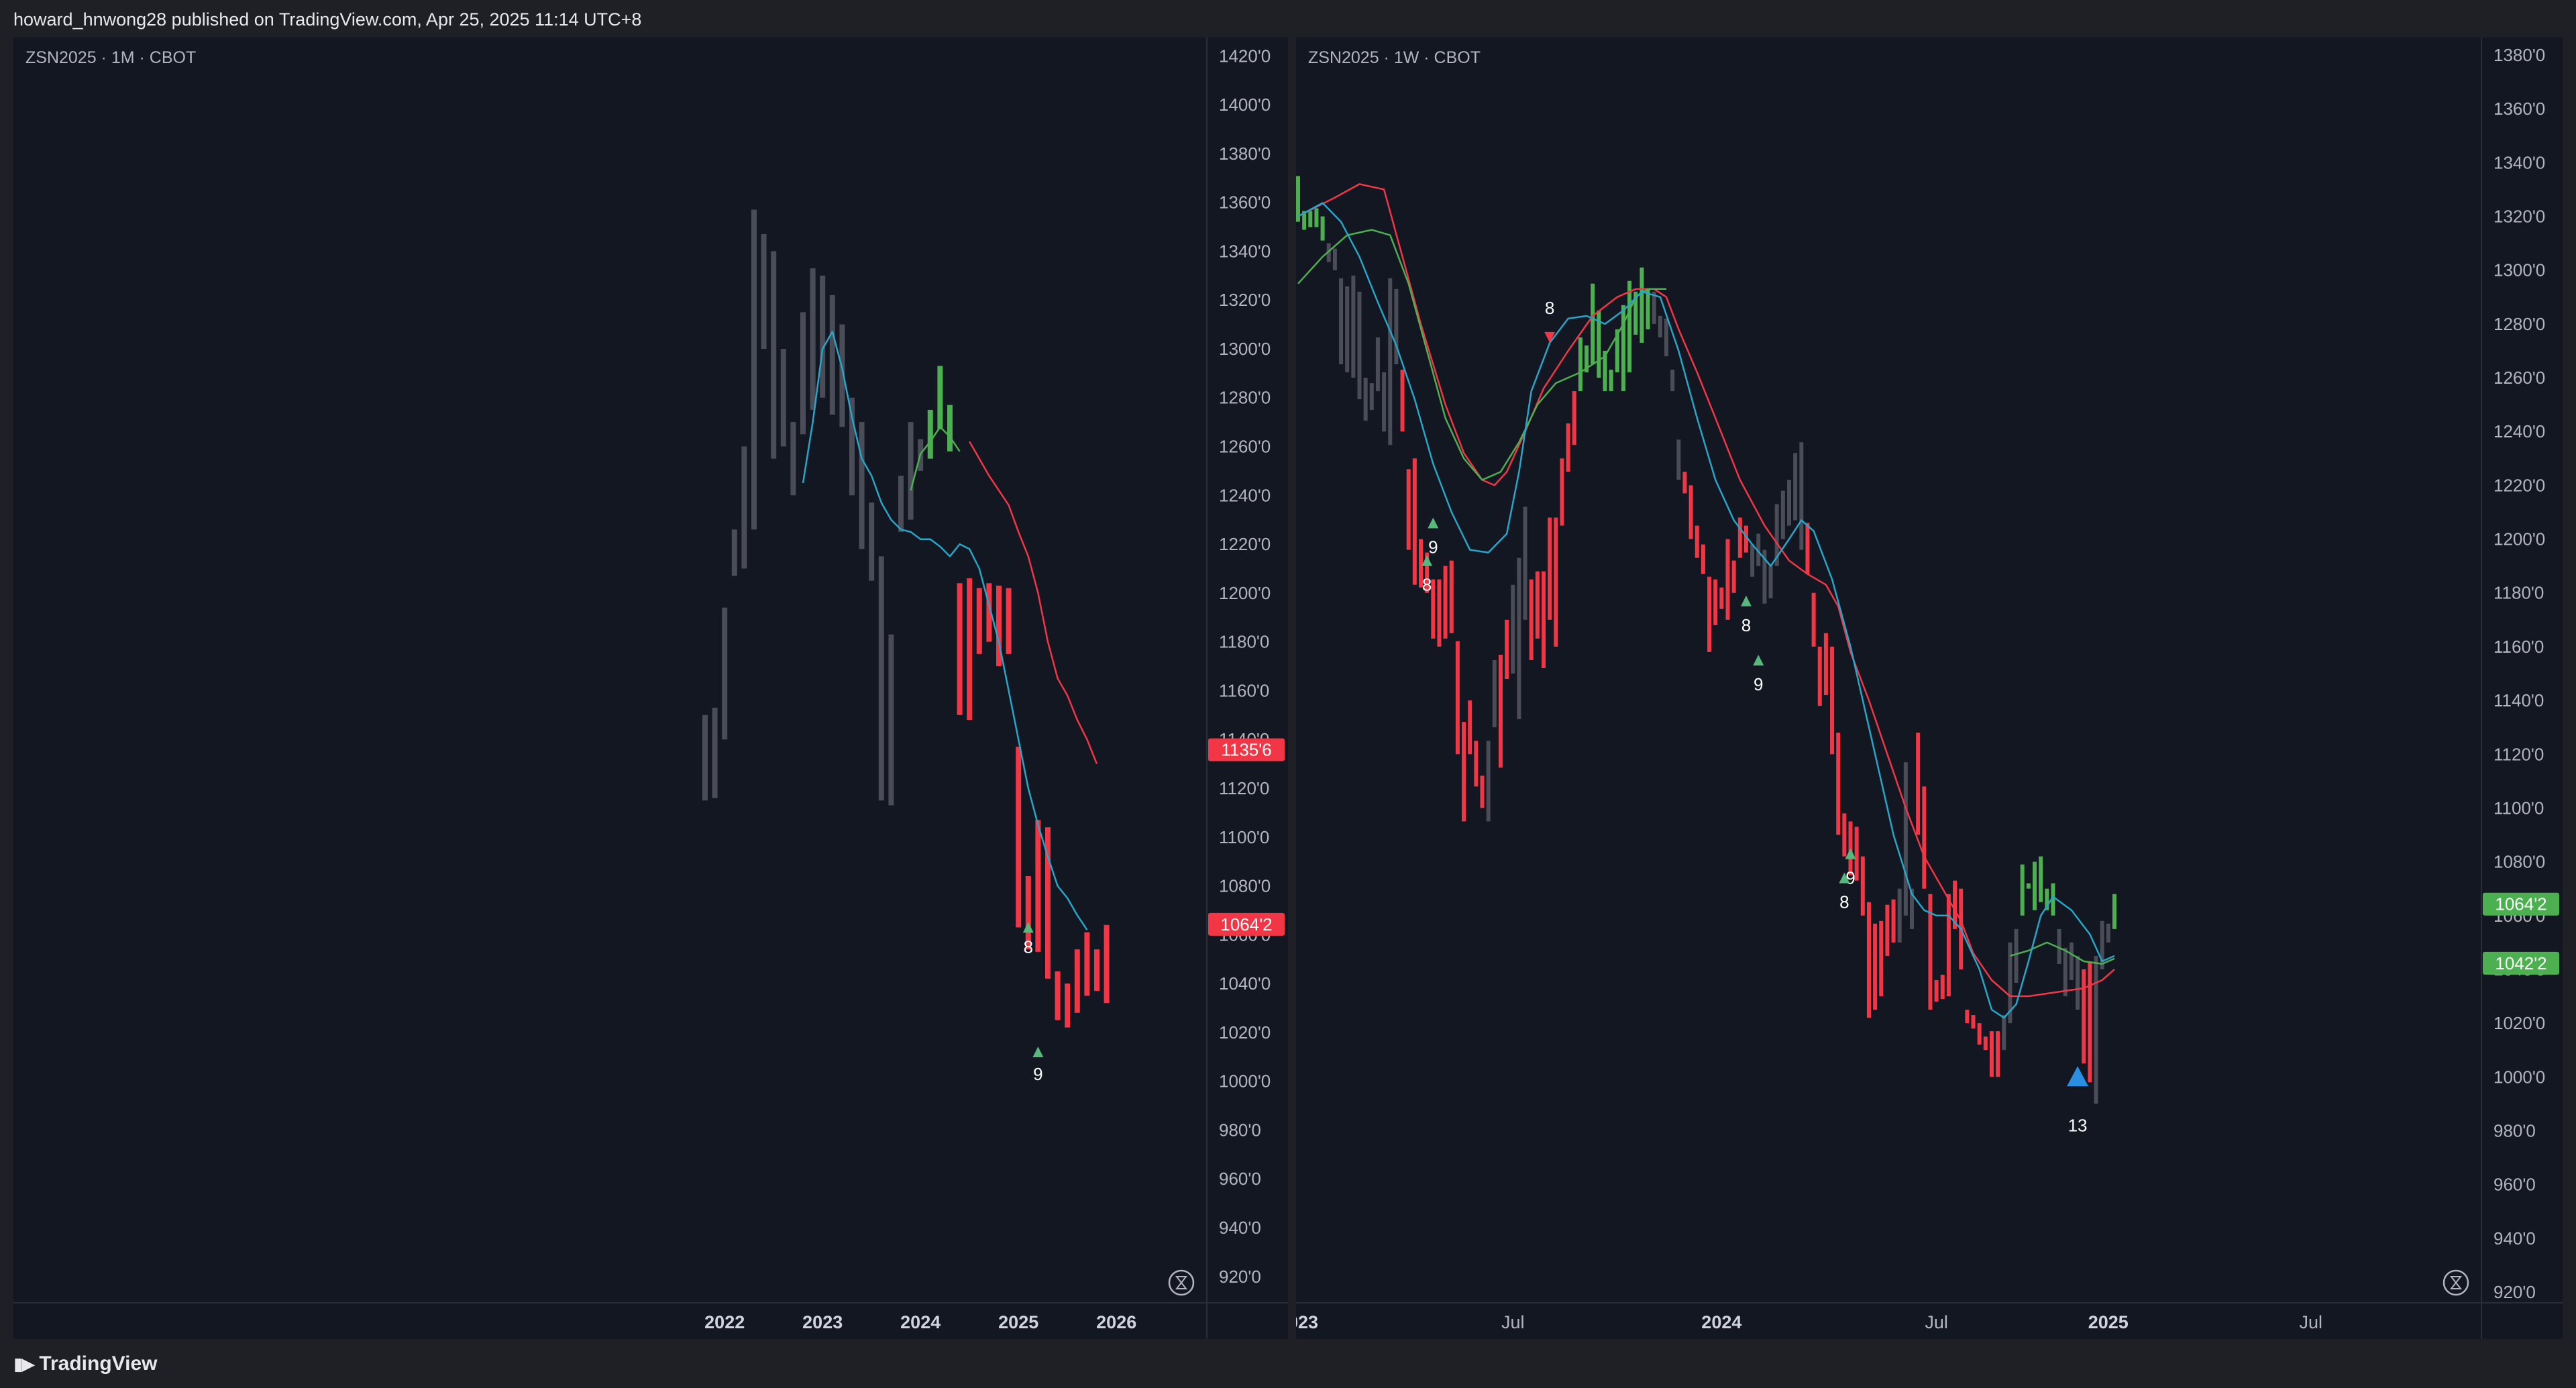 The image size is (2576, 1388). What do you see at coordinates (24, 1364) in the screenshot?
I see `tv-logo-icon: ▮▶` at bounding box center [24, 1364].